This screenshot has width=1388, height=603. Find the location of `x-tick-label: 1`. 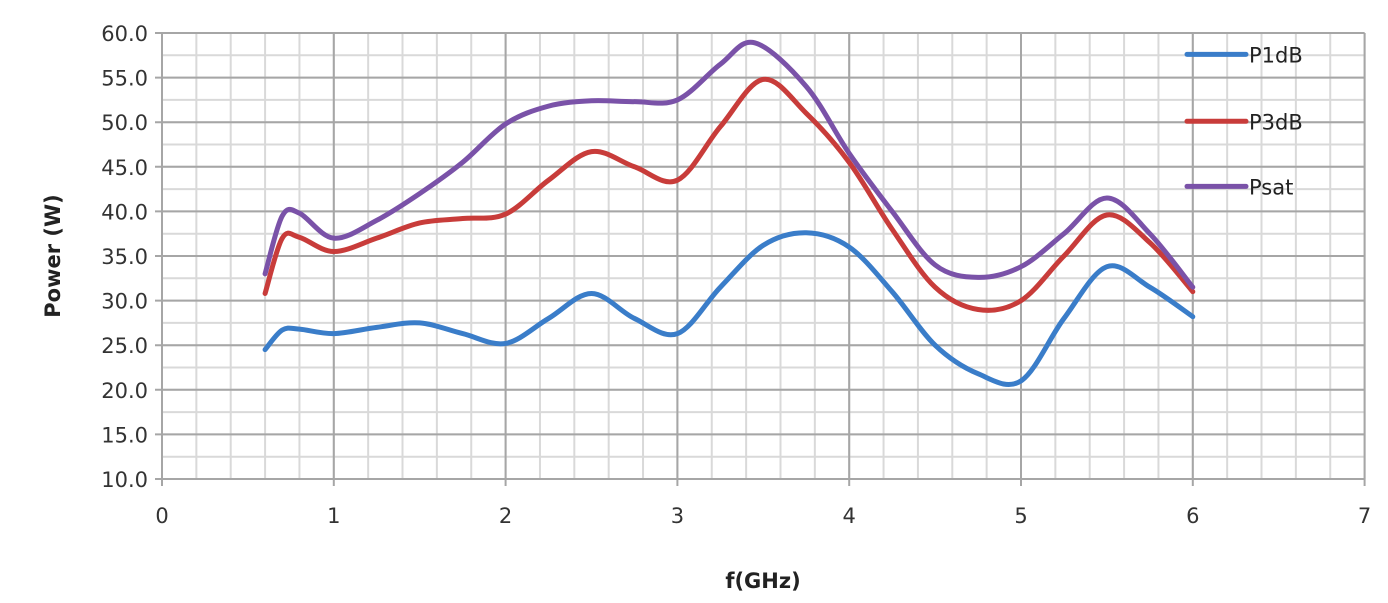

x-tick-label: 1 is located at coordinates (333, 516).